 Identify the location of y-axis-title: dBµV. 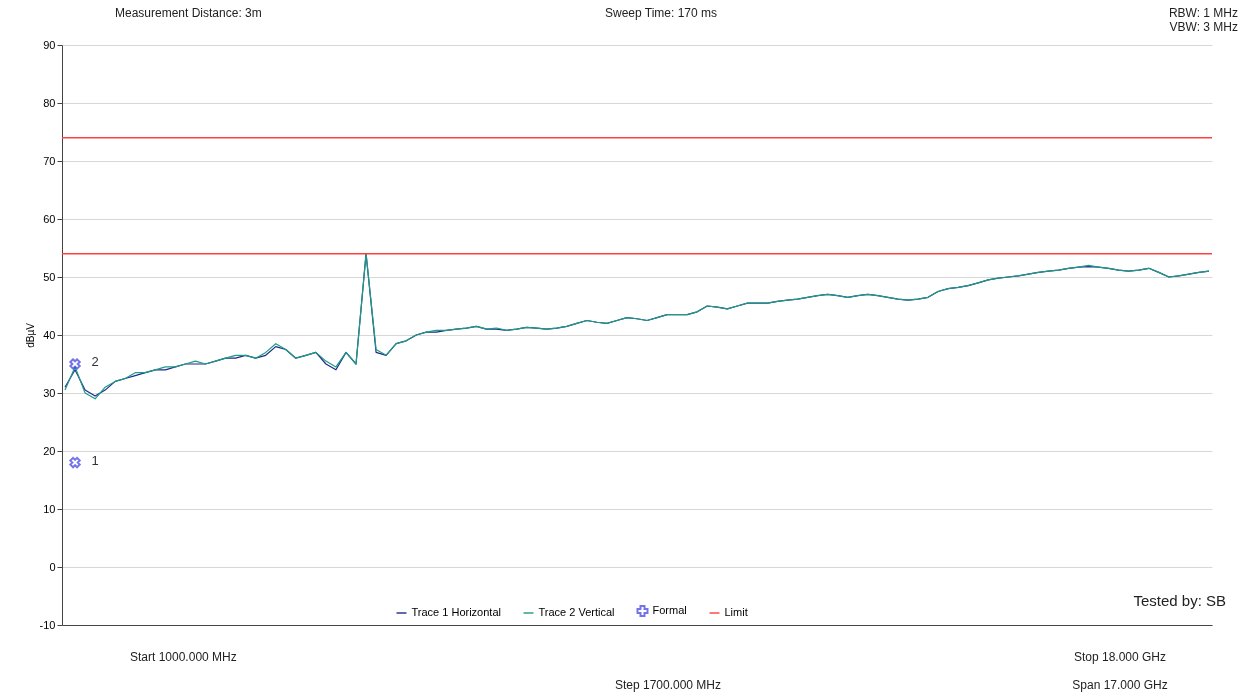
(30, 335).